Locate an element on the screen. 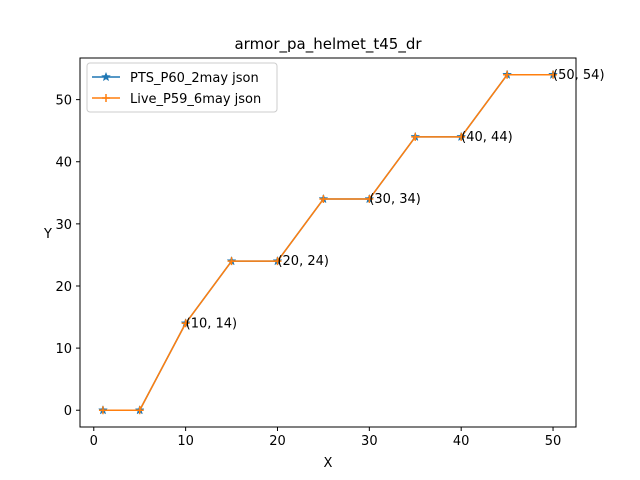 This screenshot has height=480, width=640. legend-label: Live_P59_6may json is located at coordinates (195, 99).